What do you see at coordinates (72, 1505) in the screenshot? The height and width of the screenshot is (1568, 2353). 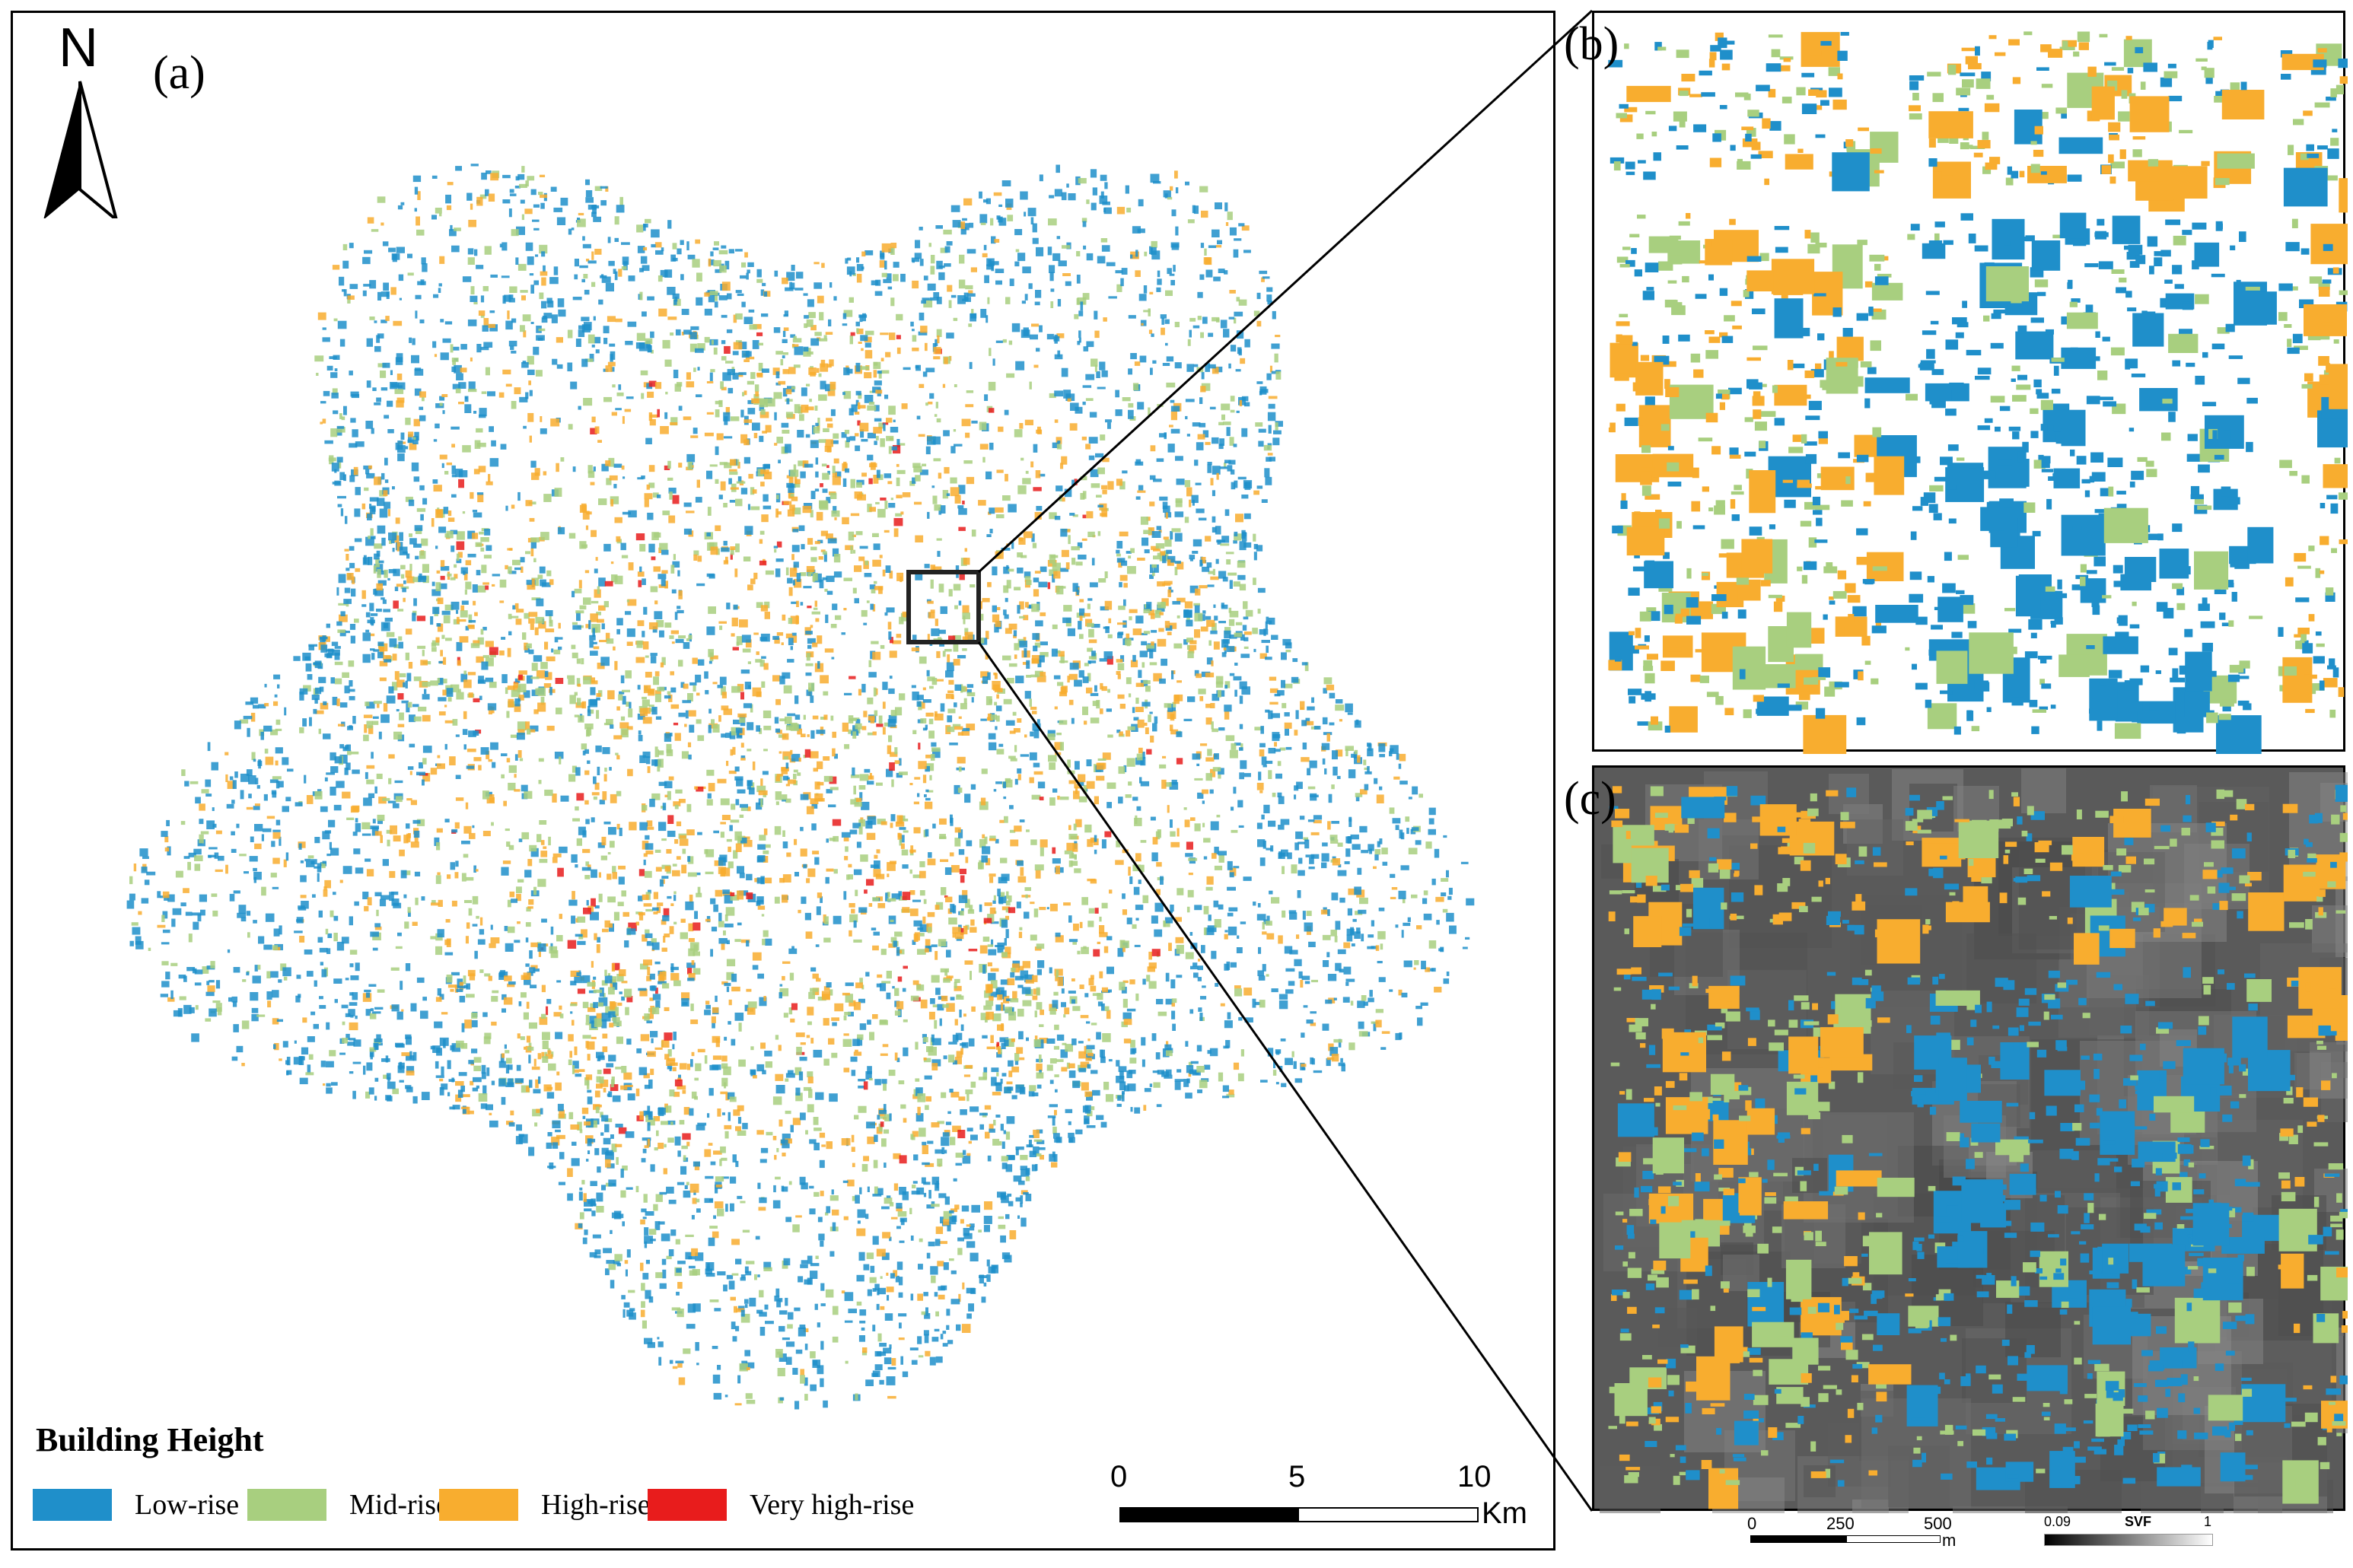 I see `legend-swatch-low-rise` at bounding box center [72, 1505].